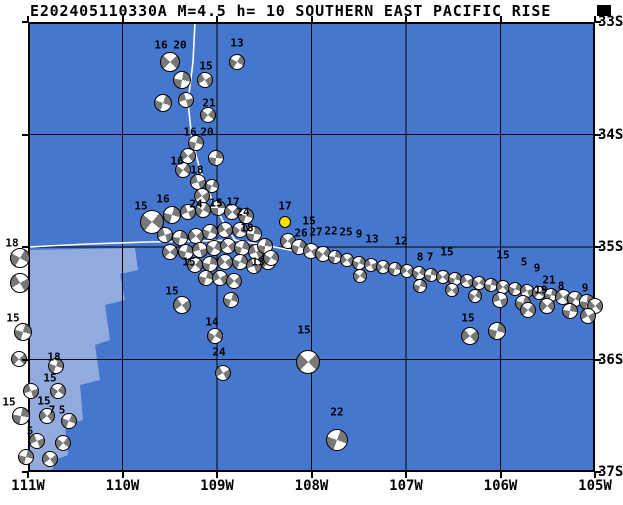  Describe the element at coordinates (212, 322) in the screenshot. I see `depth-label: 14` at that location.